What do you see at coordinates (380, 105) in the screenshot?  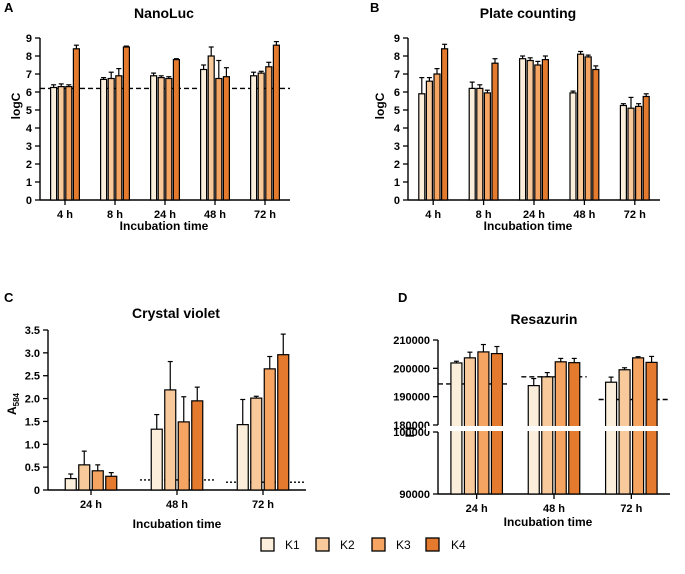 I see `panel-b-ylabel: logC` at bounding box center [380, 105].